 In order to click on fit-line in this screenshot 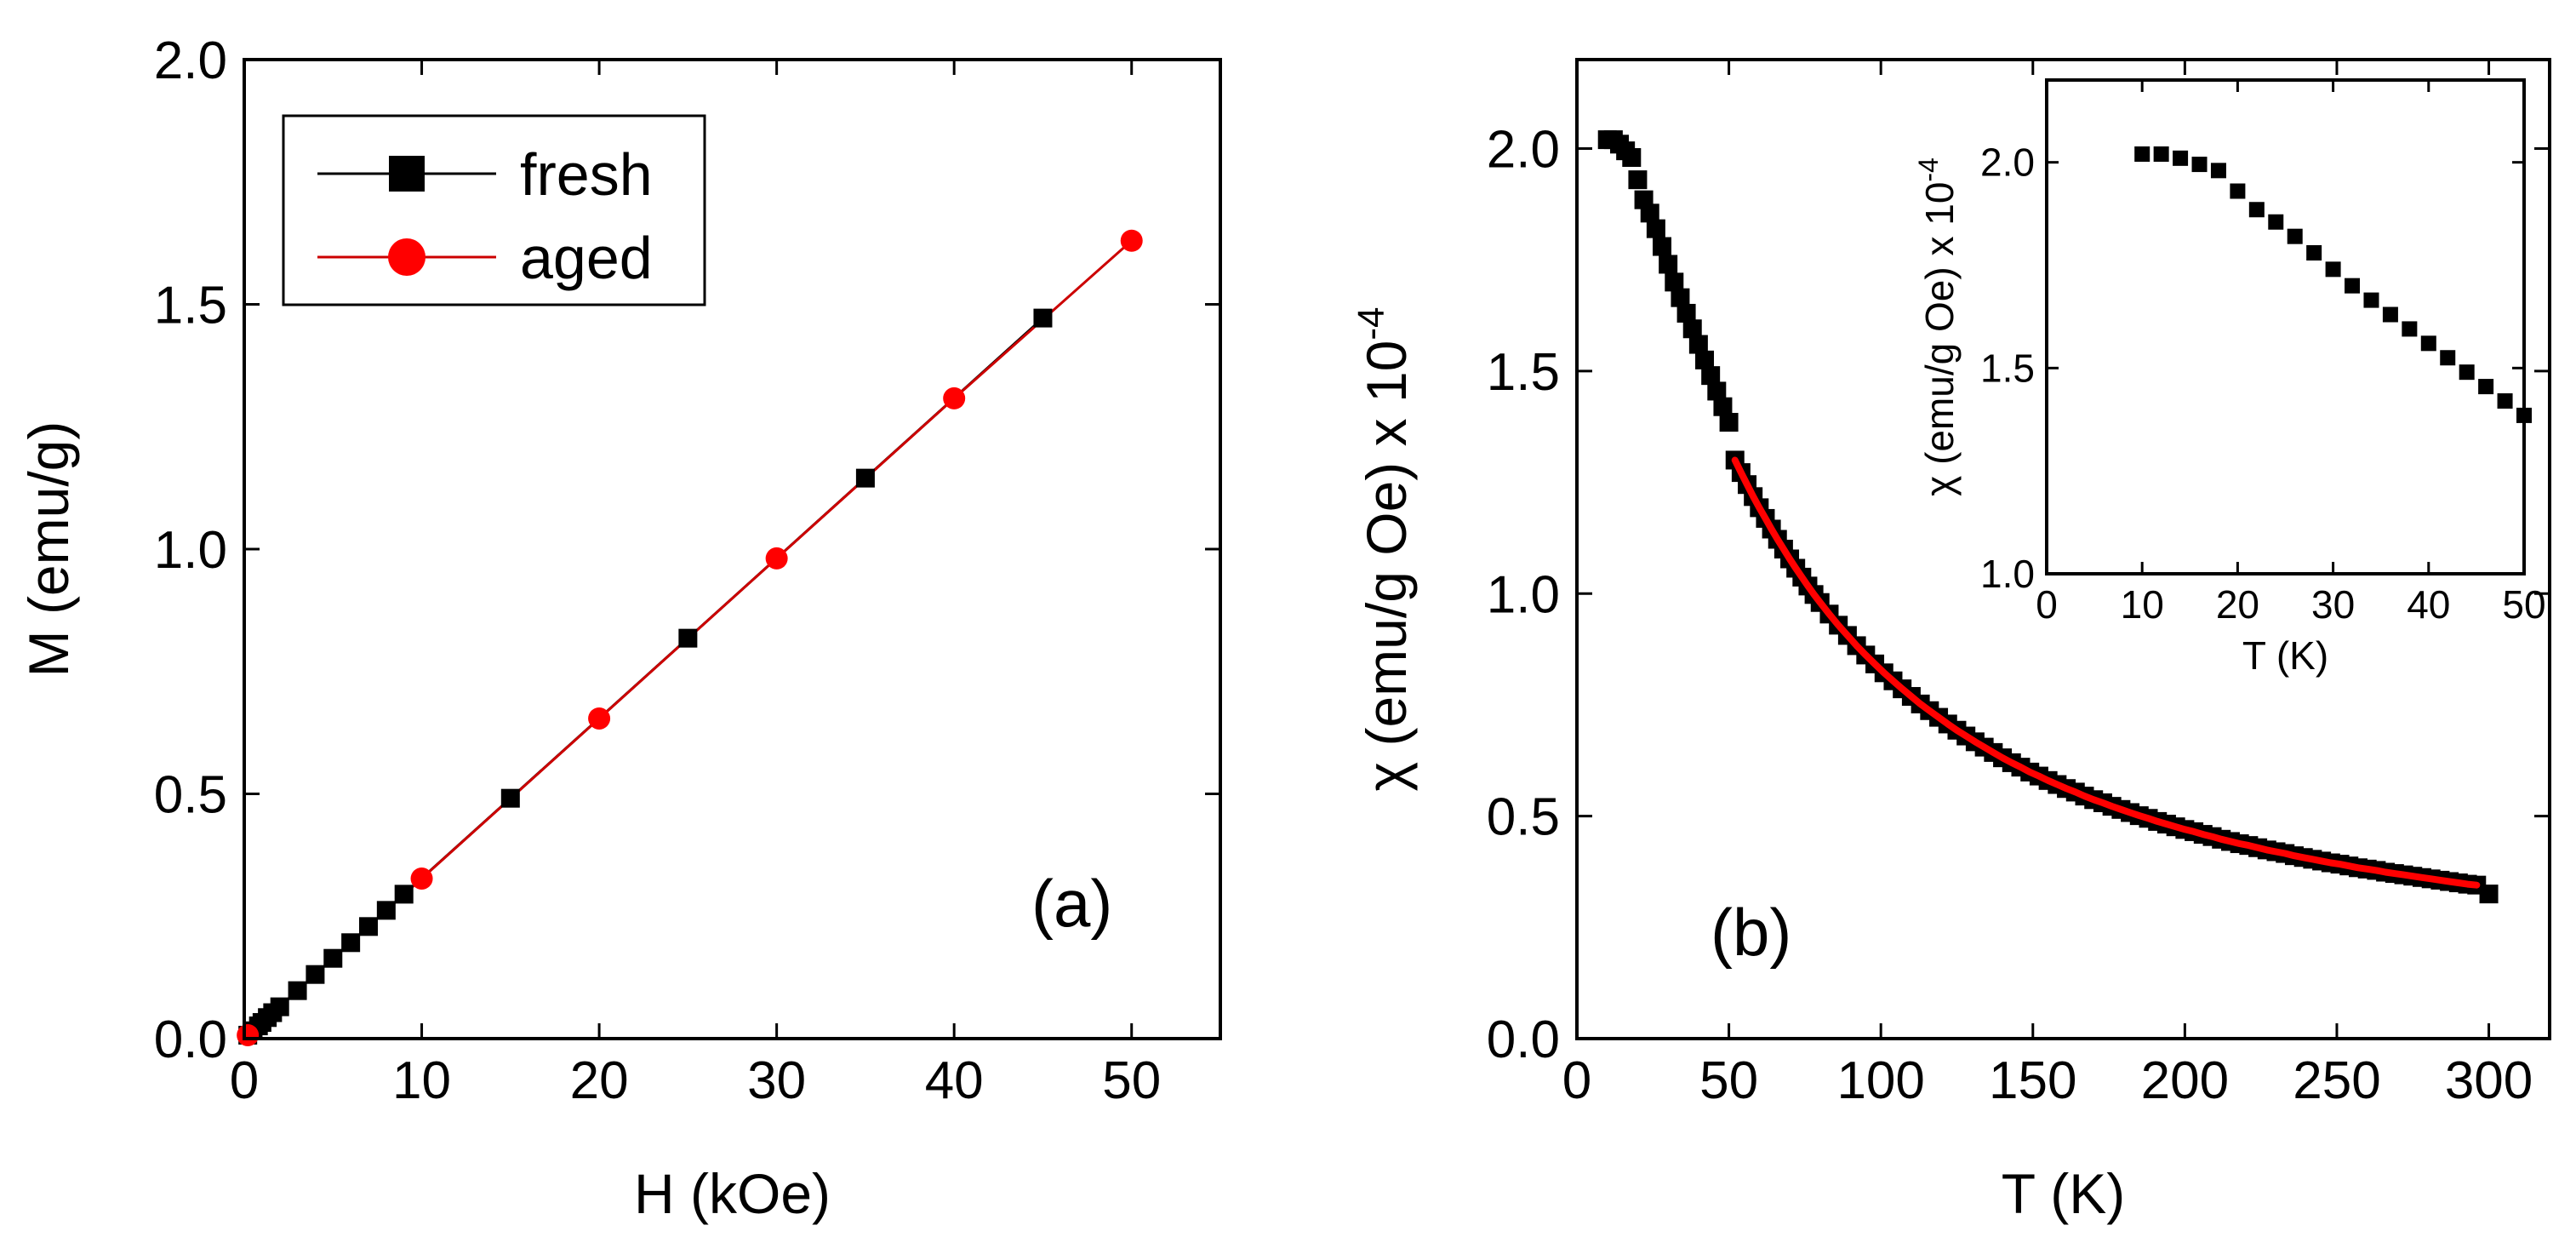, I will do `click(2106, 672)`.